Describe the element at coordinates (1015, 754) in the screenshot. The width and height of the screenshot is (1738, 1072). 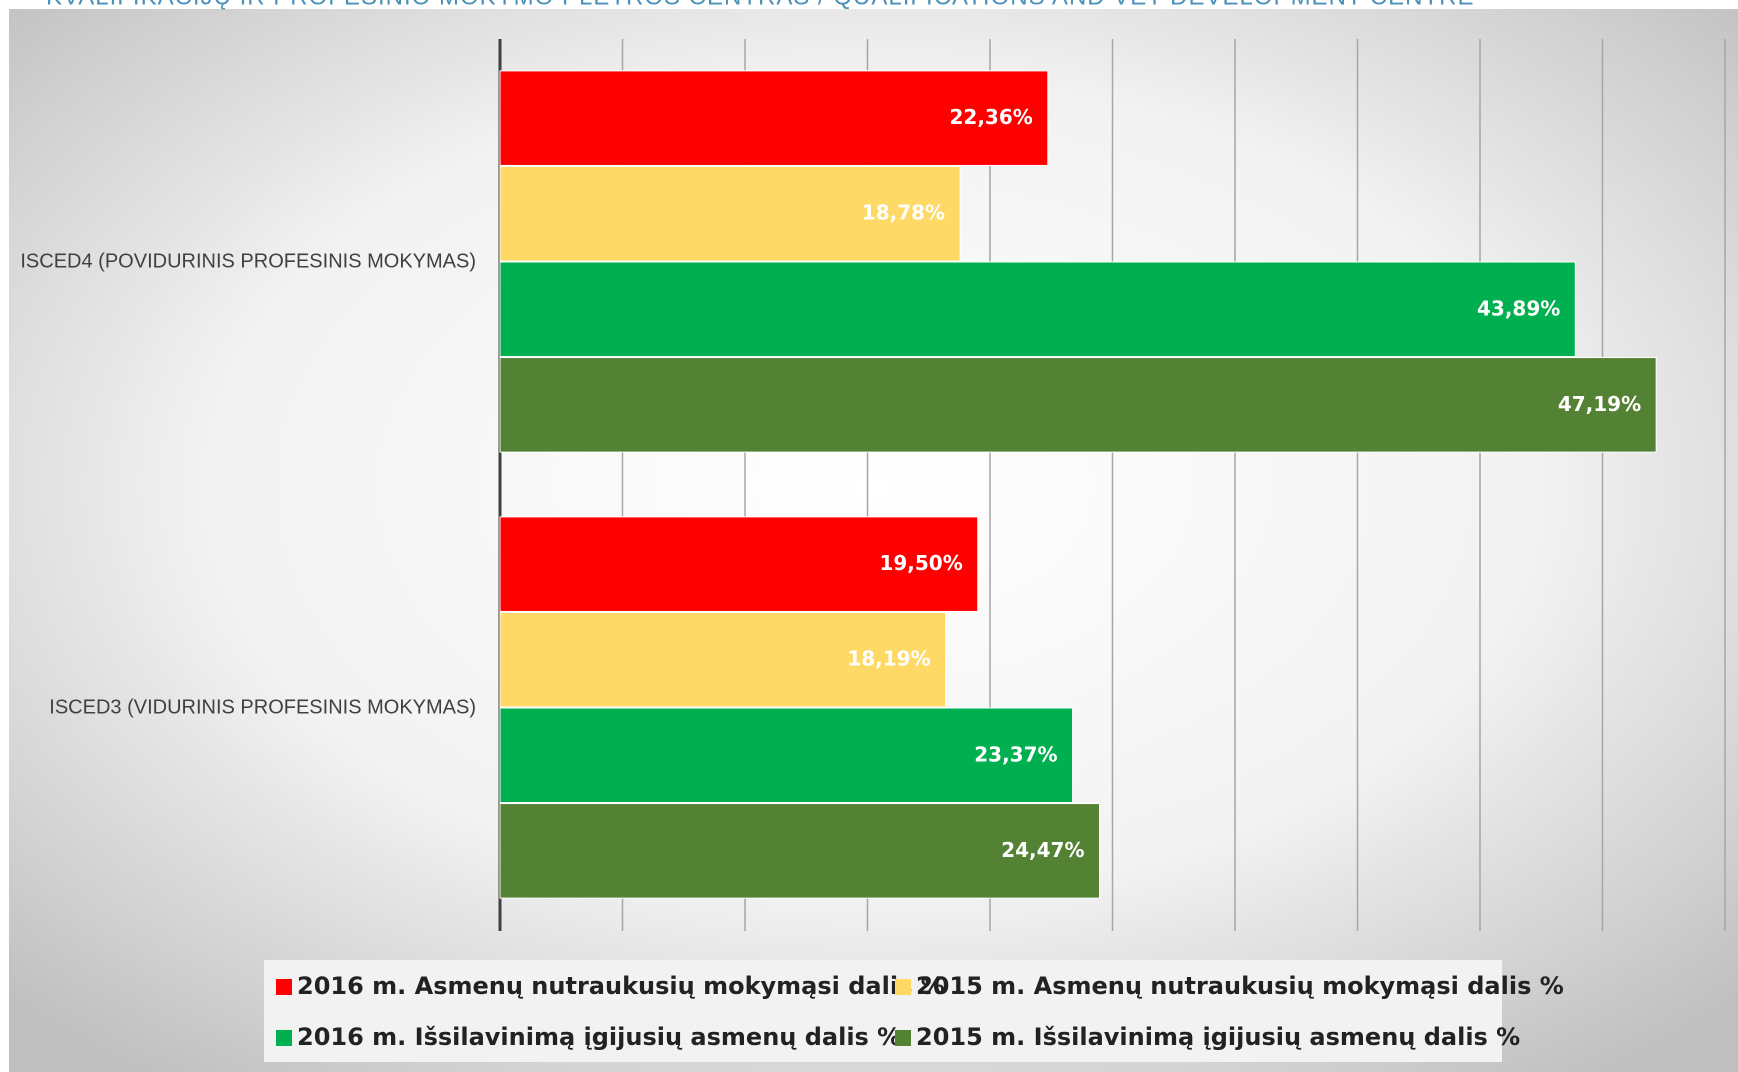
I see `data-label: 23,37%` at that location.